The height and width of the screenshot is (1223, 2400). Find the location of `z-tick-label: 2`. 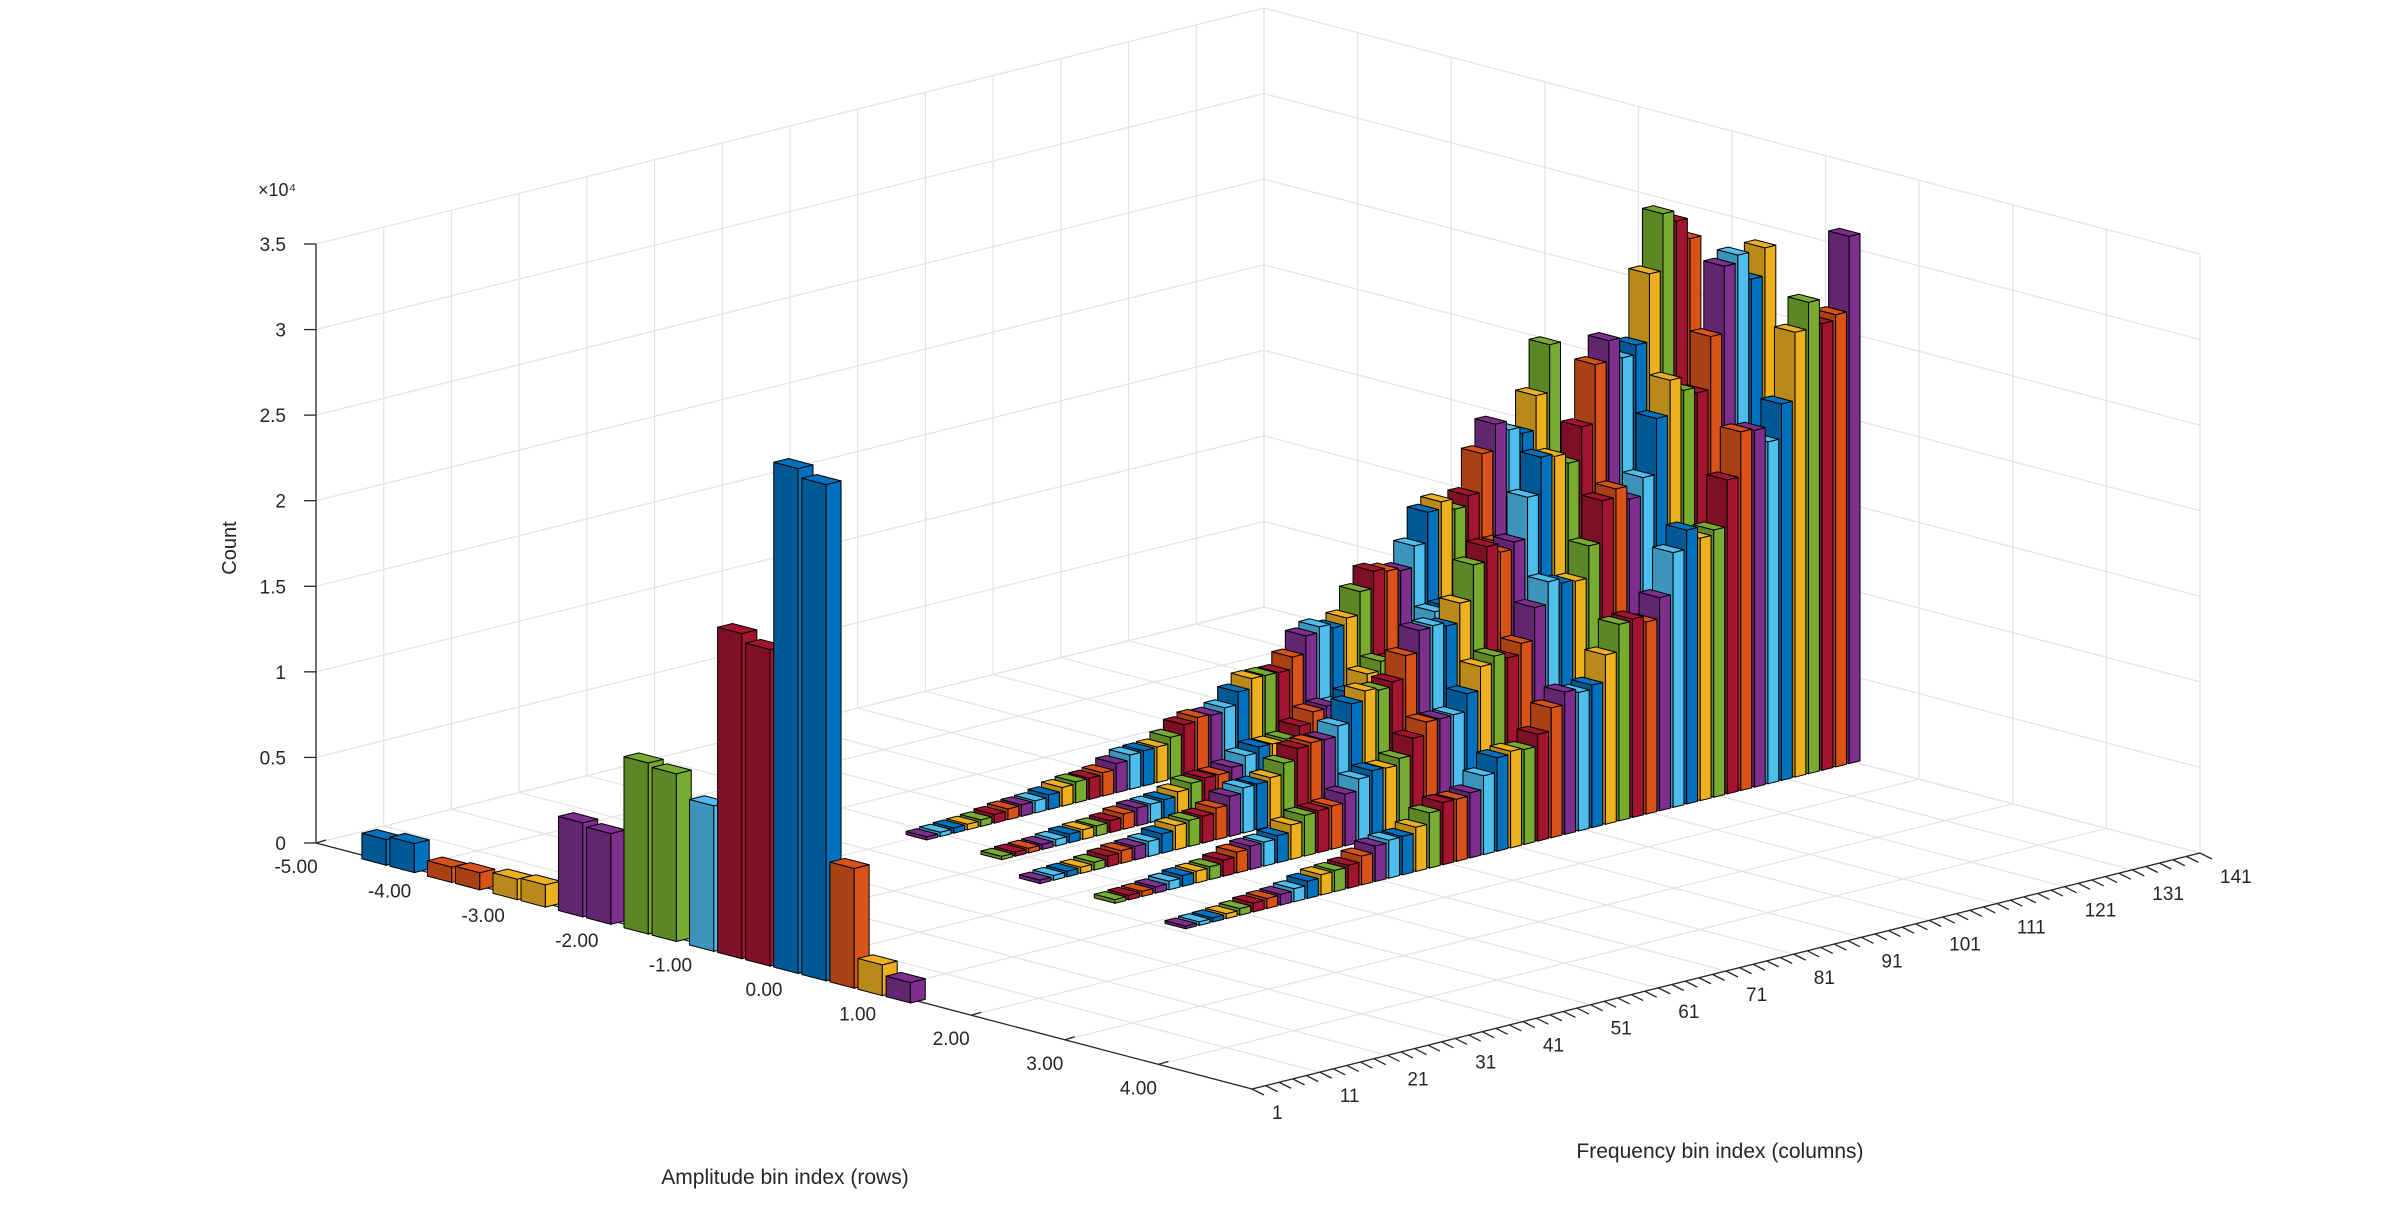

z-tick-label: 2 is located at coordinates (280, 502).